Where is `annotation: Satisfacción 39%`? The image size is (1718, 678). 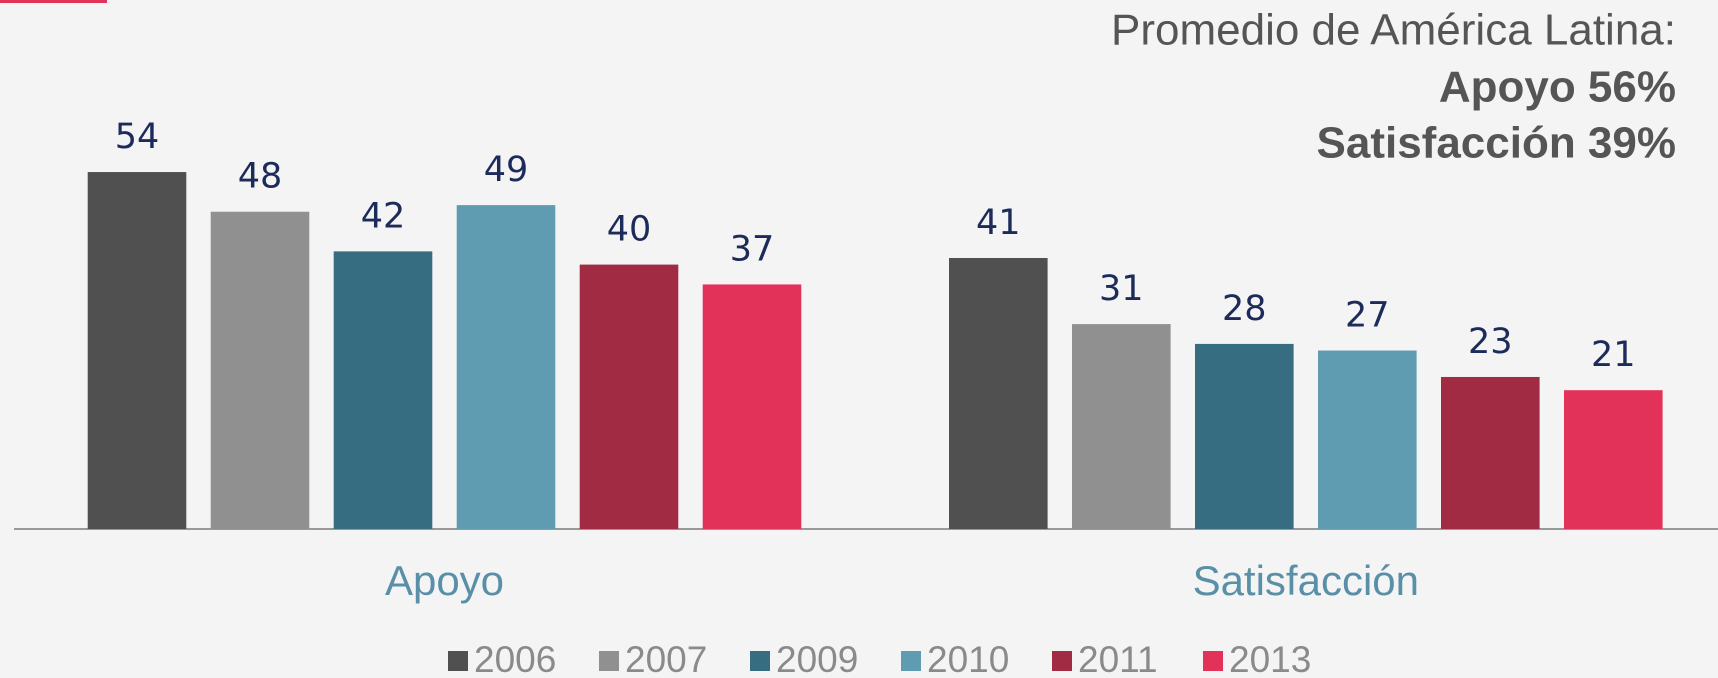
annotation: Satisfacción 39% is located at coordinates (1497, 143).